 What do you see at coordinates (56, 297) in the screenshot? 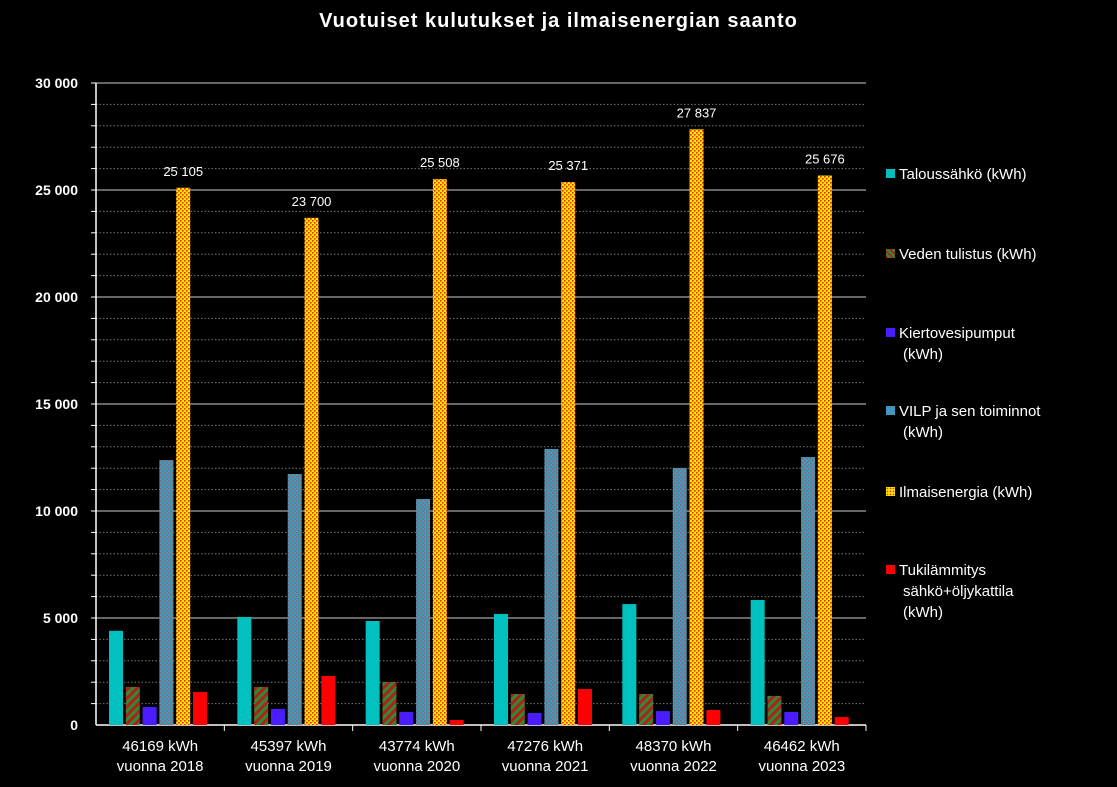
I see `y-tick-label: 20 000` at bounding box center [56, 297].